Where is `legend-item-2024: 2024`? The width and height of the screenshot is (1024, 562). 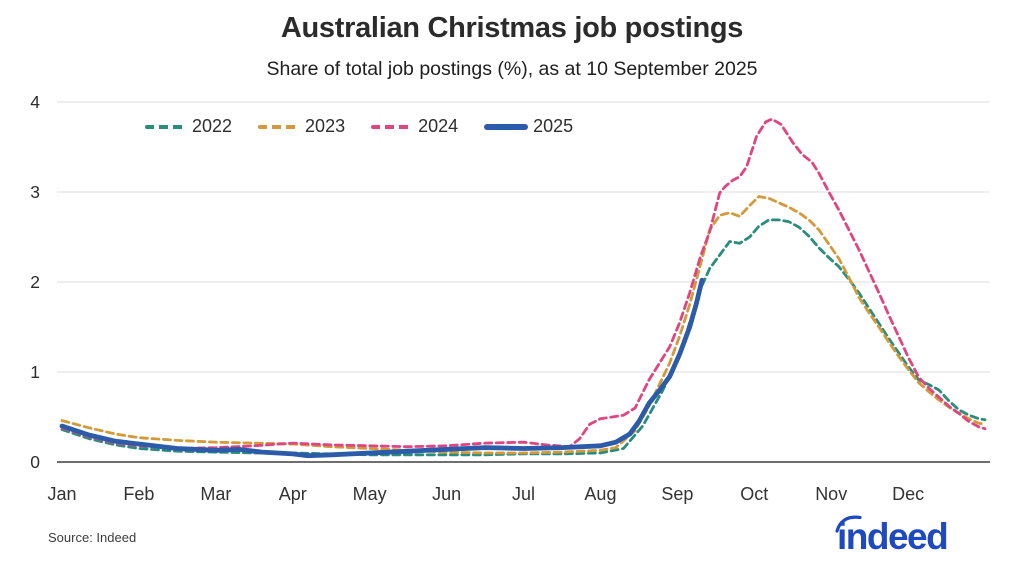
legend-item-2024: 2024 is located at coordinates (414, 126).